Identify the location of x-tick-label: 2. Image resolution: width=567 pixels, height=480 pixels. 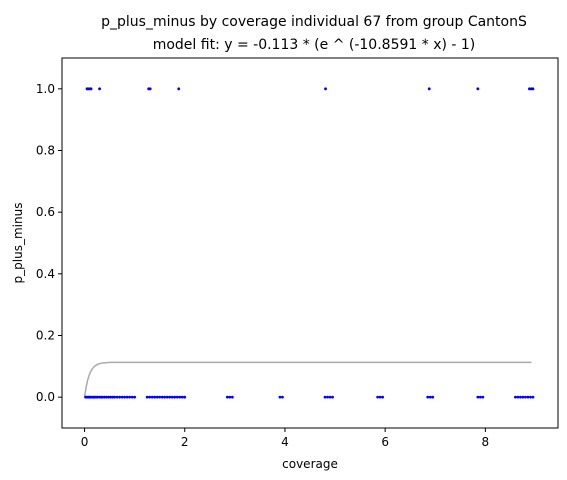
(185, 442).